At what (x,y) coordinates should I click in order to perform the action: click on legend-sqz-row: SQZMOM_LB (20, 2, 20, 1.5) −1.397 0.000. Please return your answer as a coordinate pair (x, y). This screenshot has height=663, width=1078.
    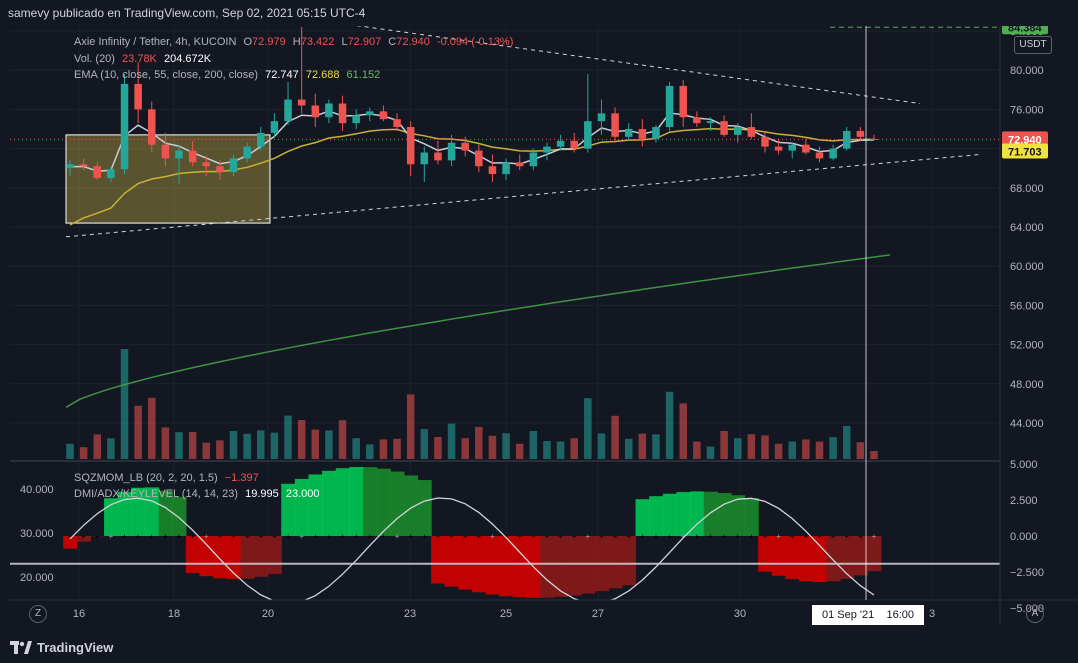
    Looking at the image, I should click on (183, 478).